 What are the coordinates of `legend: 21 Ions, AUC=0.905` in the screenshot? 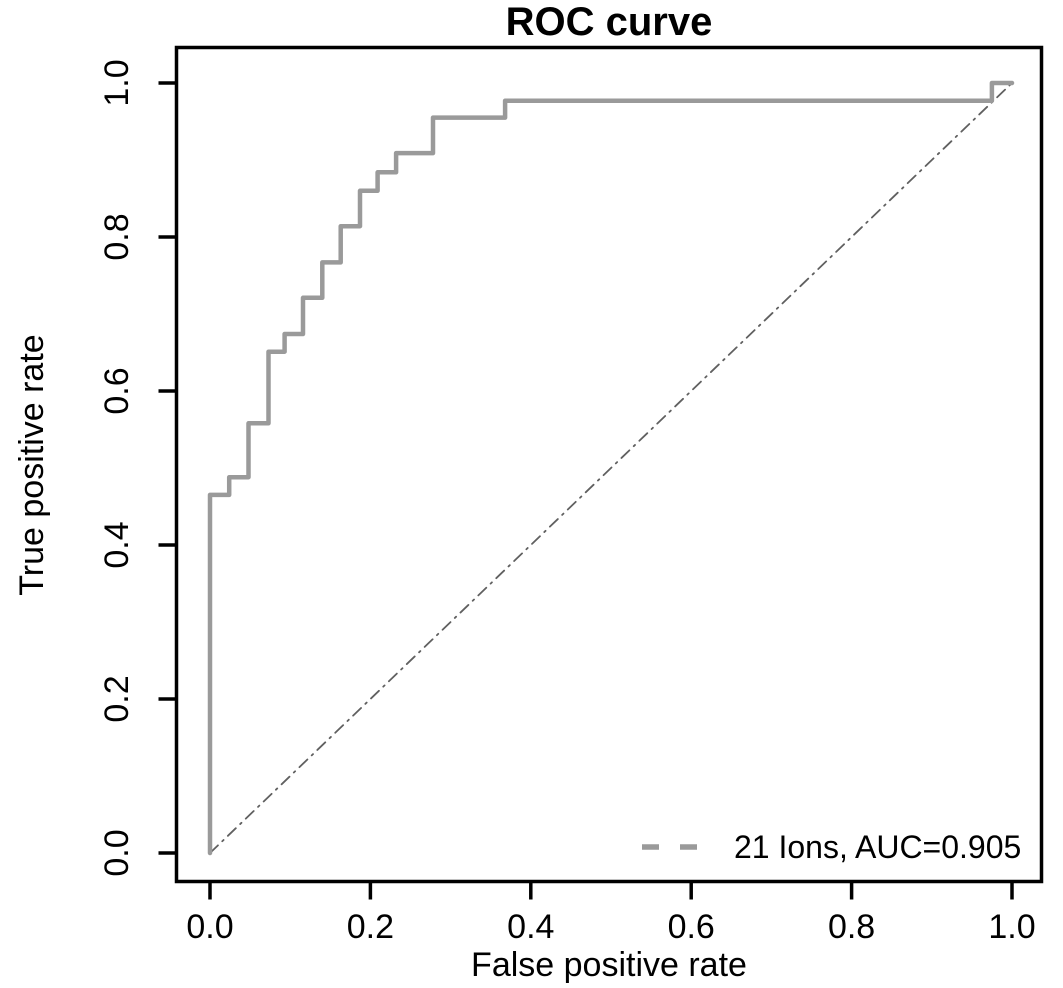 It's located at (831, 847).